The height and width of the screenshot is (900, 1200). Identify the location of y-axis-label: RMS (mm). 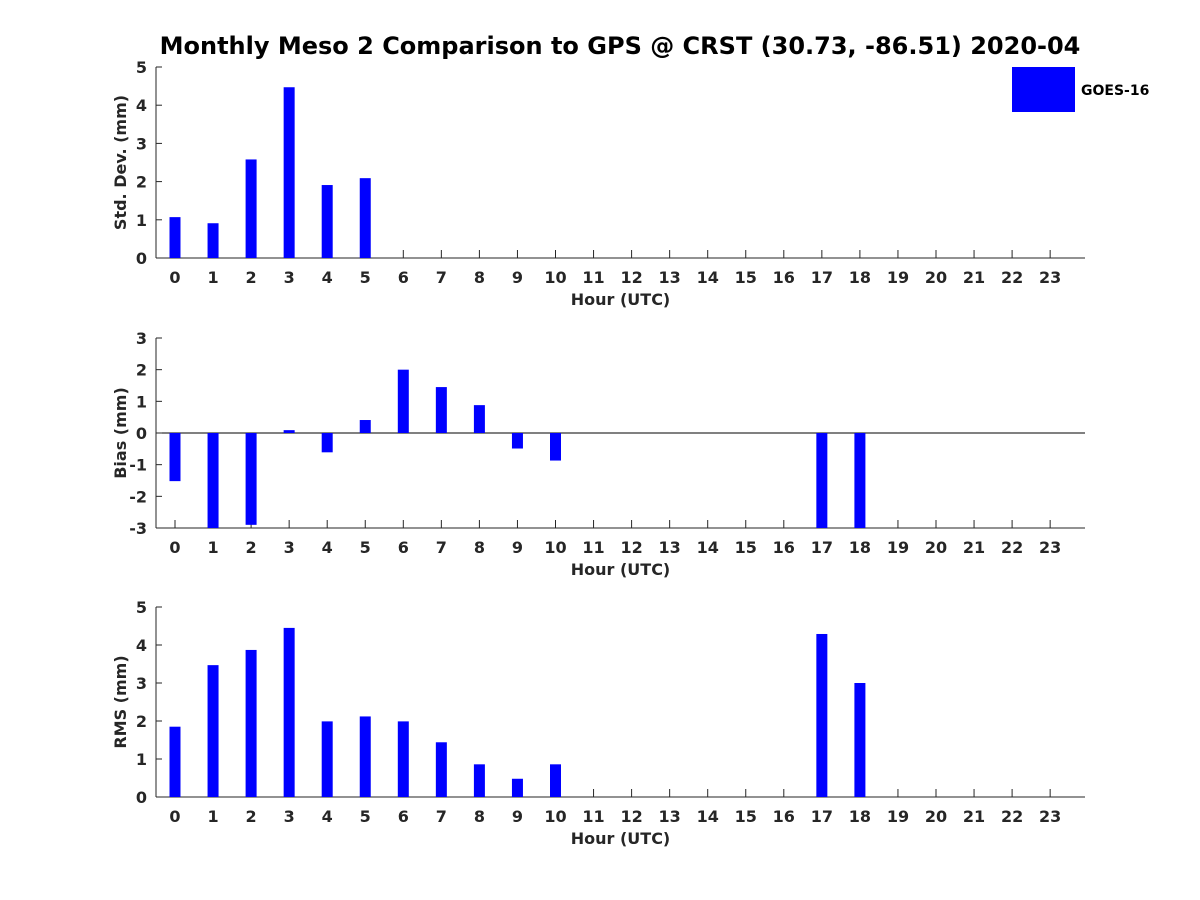
(120, 701).